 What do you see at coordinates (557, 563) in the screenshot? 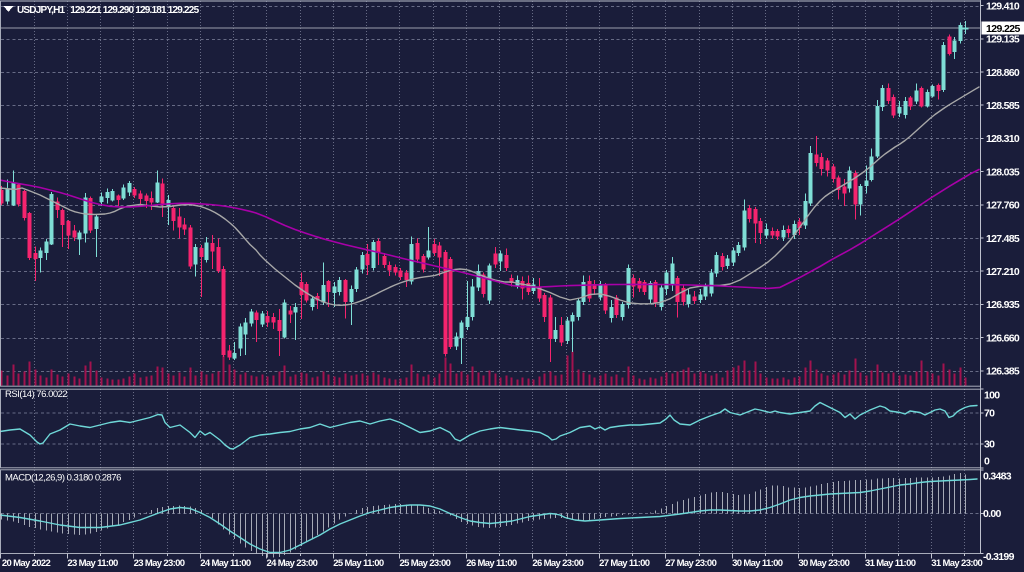
I see `svg-text: 26 May 23:00` at bounding box center [557, 563].